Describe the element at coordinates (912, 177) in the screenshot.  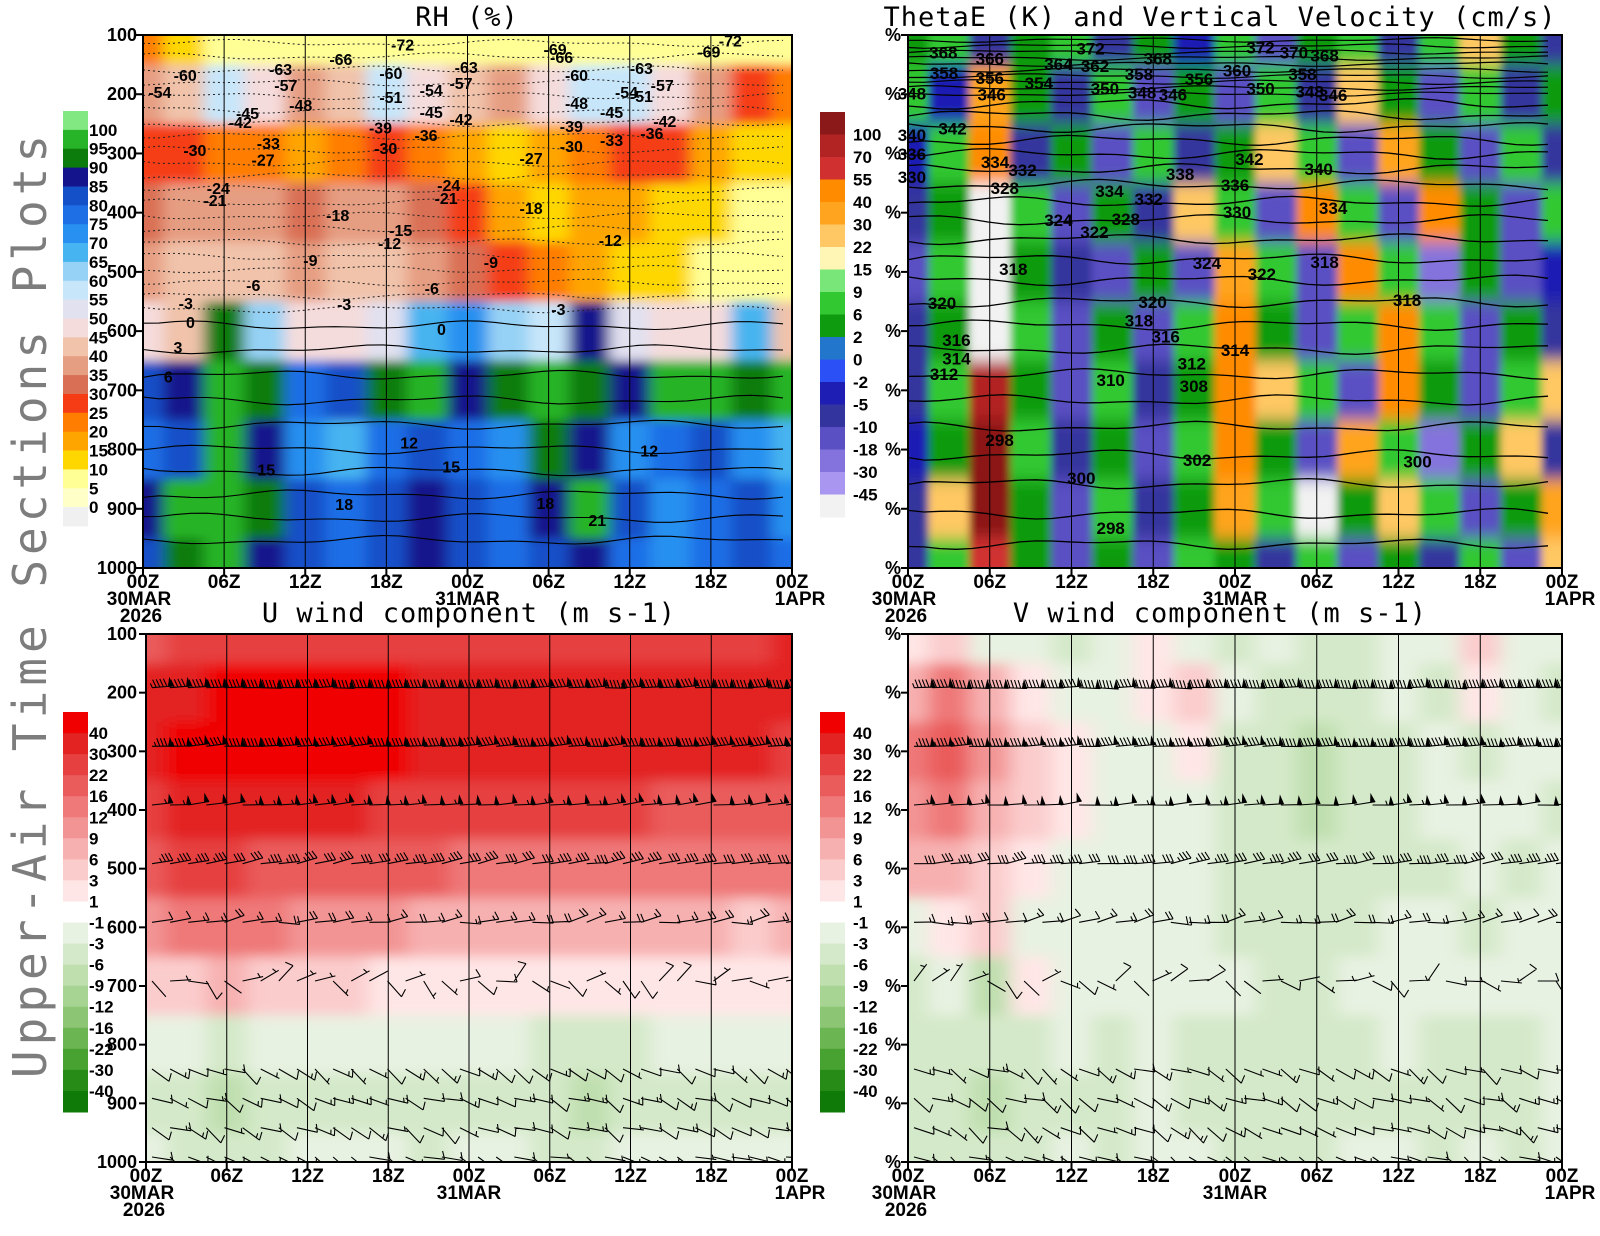
I see `svg-text: 330` at that location.